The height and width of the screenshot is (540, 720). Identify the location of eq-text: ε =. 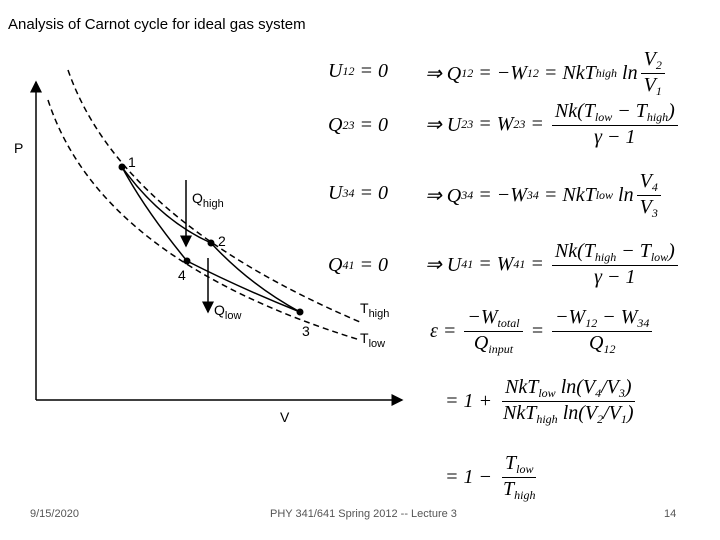
(446, 331).